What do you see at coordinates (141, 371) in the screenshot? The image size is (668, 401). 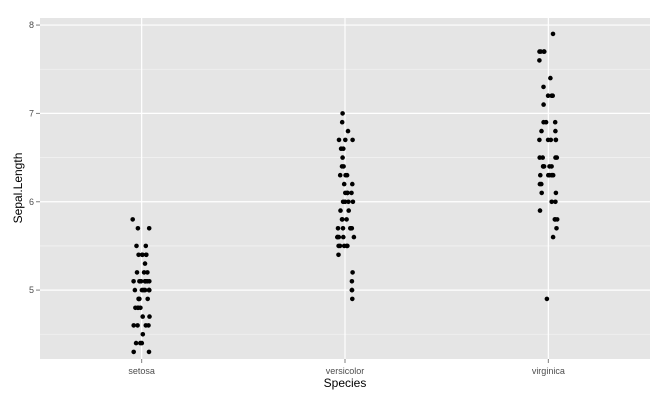 I see `x-tick-label: setosa` at bounding box center [141, 371].